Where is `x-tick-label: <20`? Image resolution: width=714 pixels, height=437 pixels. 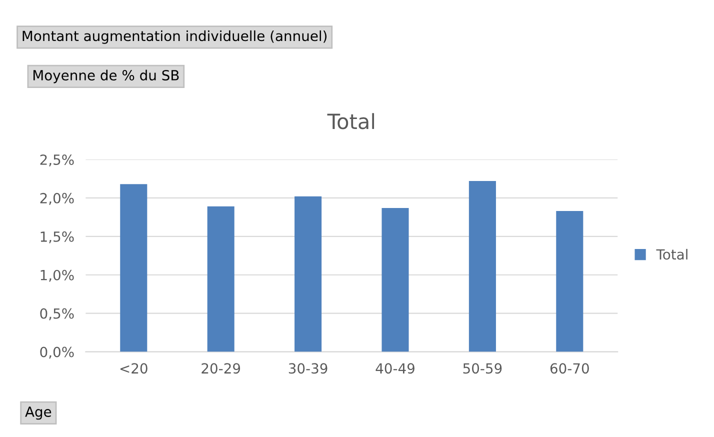 x-tick-label: <20 is located at coordinates (134, 368).